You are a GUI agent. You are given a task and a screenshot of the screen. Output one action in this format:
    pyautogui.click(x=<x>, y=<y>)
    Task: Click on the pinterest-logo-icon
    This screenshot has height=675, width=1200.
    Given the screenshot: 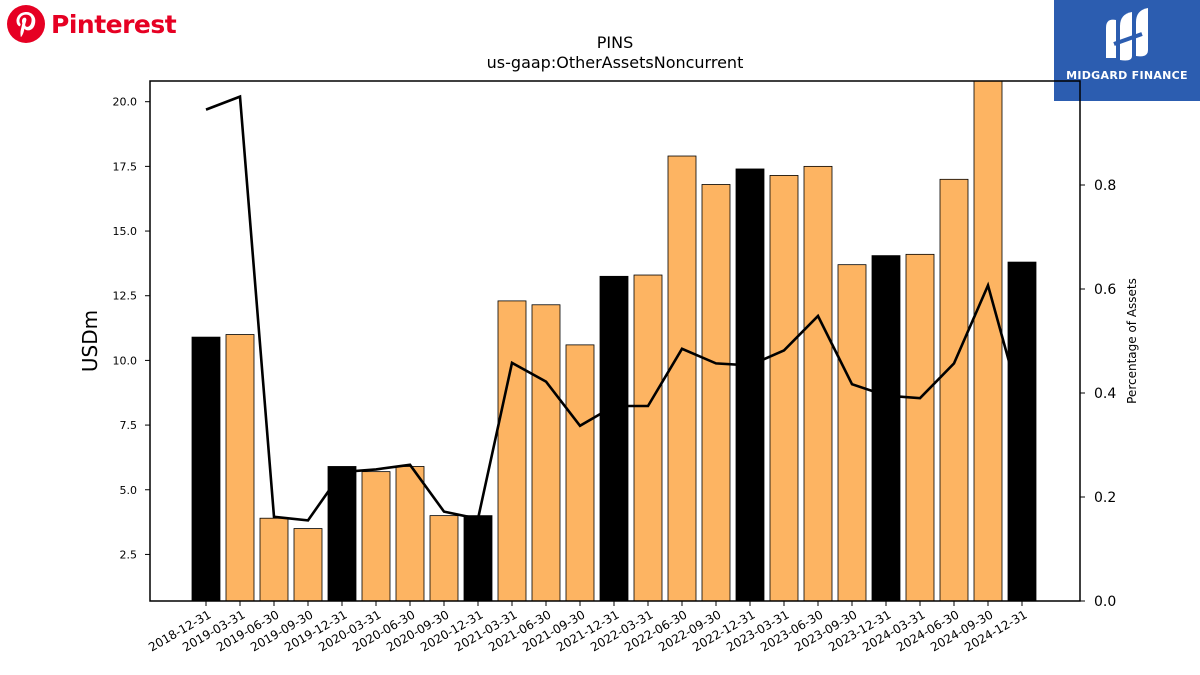 What is the action you would take?
    pyautogui.click(x=26, y=24)
    